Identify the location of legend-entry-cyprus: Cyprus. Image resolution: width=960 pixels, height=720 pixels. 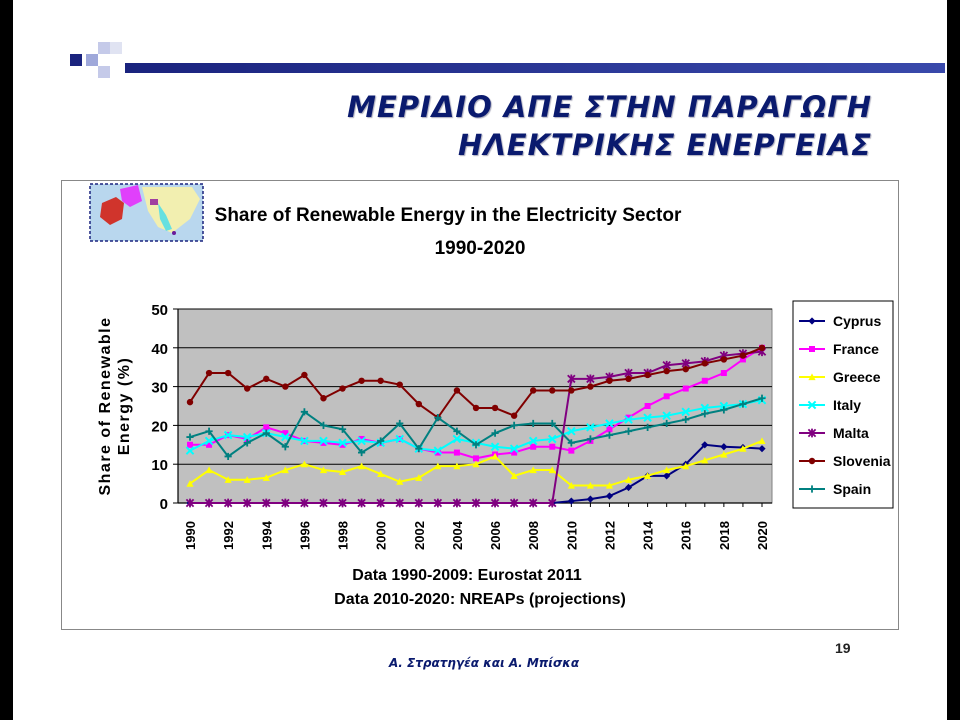
(840, 321).